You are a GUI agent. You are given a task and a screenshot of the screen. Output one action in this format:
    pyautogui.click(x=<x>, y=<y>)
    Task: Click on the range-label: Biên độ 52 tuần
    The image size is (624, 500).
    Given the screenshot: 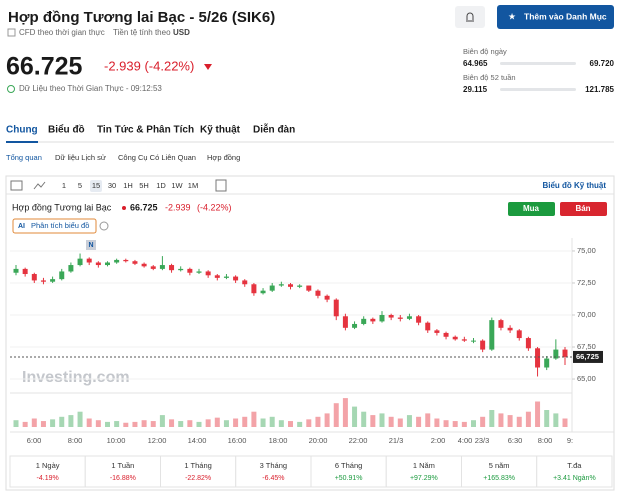 What is the action you would take?
    pyautogui.click(x=489, y=77)
    